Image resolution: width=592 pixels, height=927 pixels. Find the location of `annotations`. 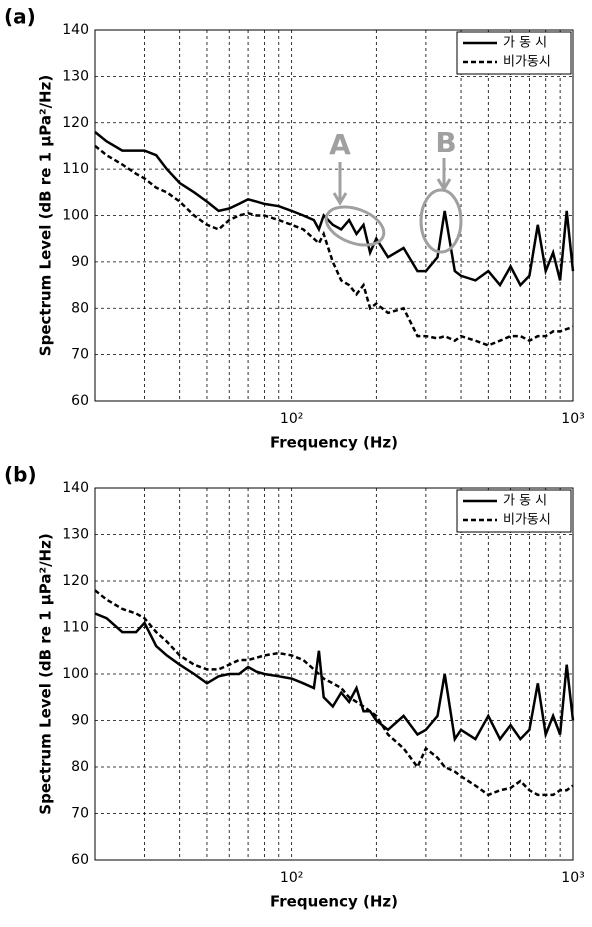

annotations is located at coordinates (393, 206).